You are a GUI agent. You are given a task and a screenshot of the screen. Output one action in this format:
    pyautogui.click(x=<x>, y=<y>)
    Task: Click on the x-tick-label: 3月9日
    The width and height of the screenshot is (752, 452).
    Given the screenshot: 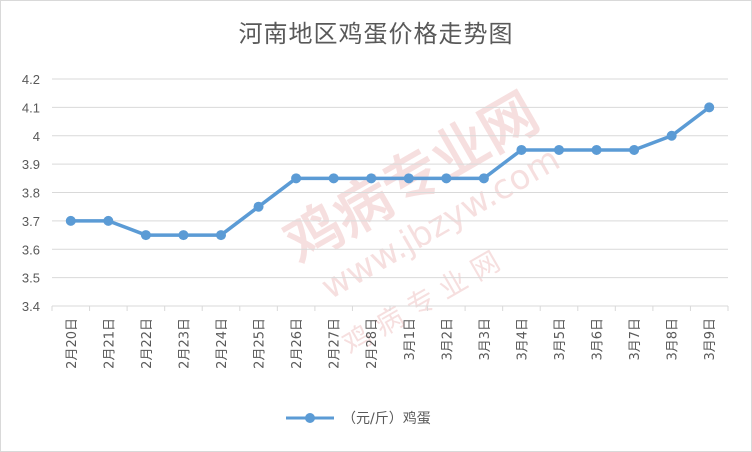 What is the action you would take?
    pyautogui.click(x=710, y=339)
    